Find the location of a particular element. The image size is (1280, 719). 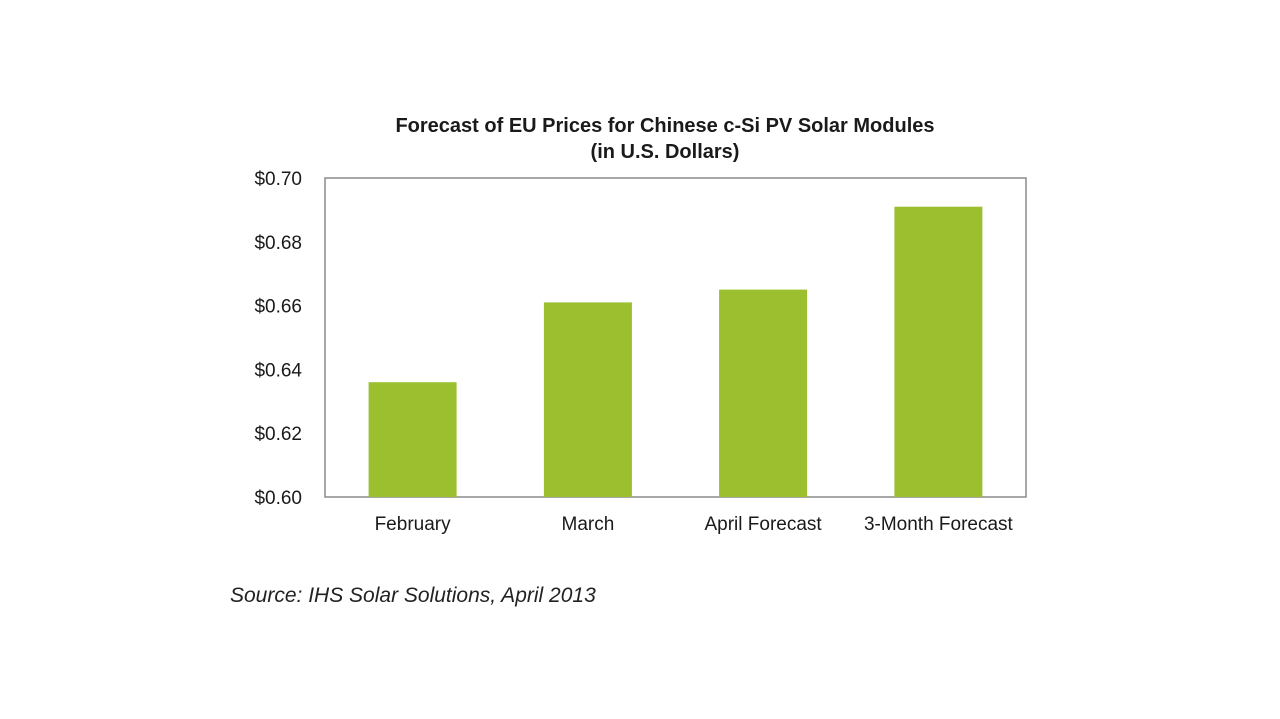

bar-3-month-forecast is located at coordinates (938, 351).